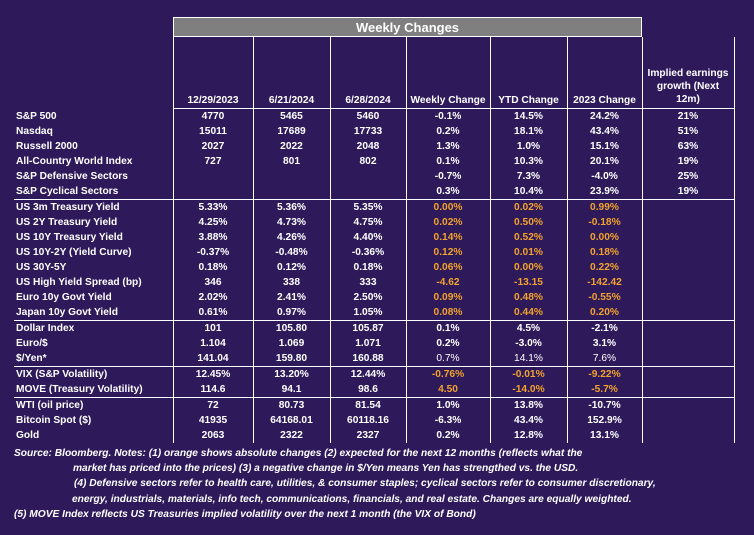 The image size is (754, 535). What do you see at coordinates (93, 374) in the screenshot?
I see `row-label: VIX (S&P Volatility)` at bounding box center [93, 374].